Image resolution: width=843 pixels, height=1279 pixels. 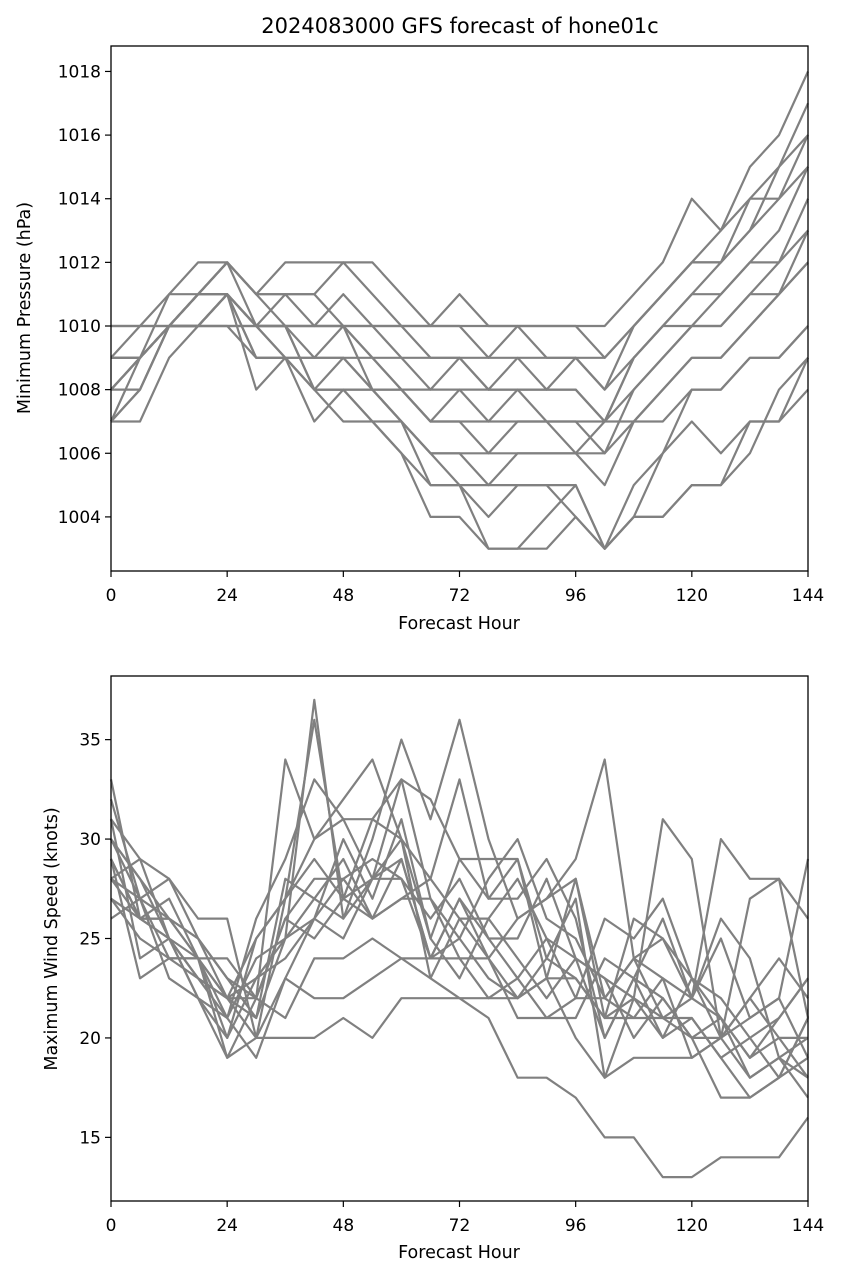 I want to click on y-tick-label: 1008, so click(x=79, y=391).